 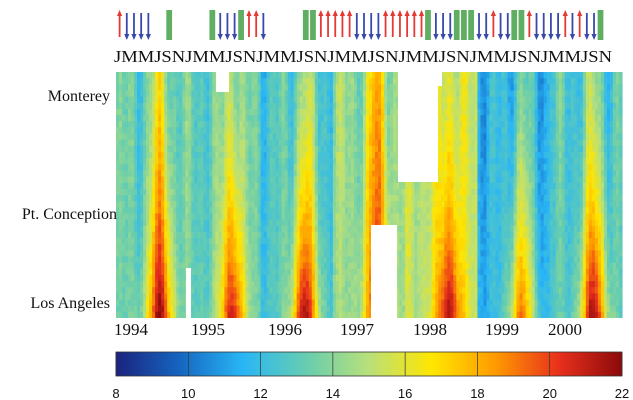 I want to click on wind-arrow-down, so click(x=134, y=26).